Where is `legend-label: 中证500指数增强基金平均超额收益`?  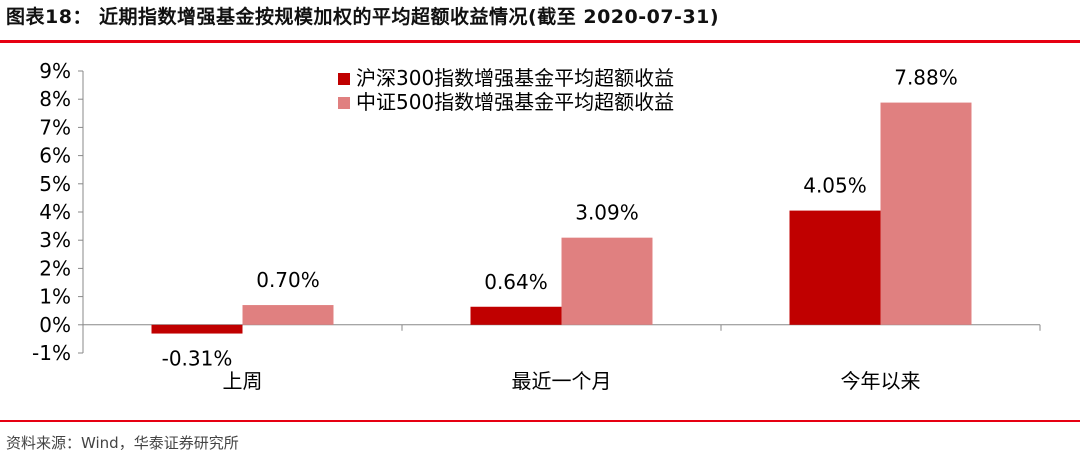 legend-label: 中证500指数增强基金平均超额收益 is located at coordinates (515, 102).